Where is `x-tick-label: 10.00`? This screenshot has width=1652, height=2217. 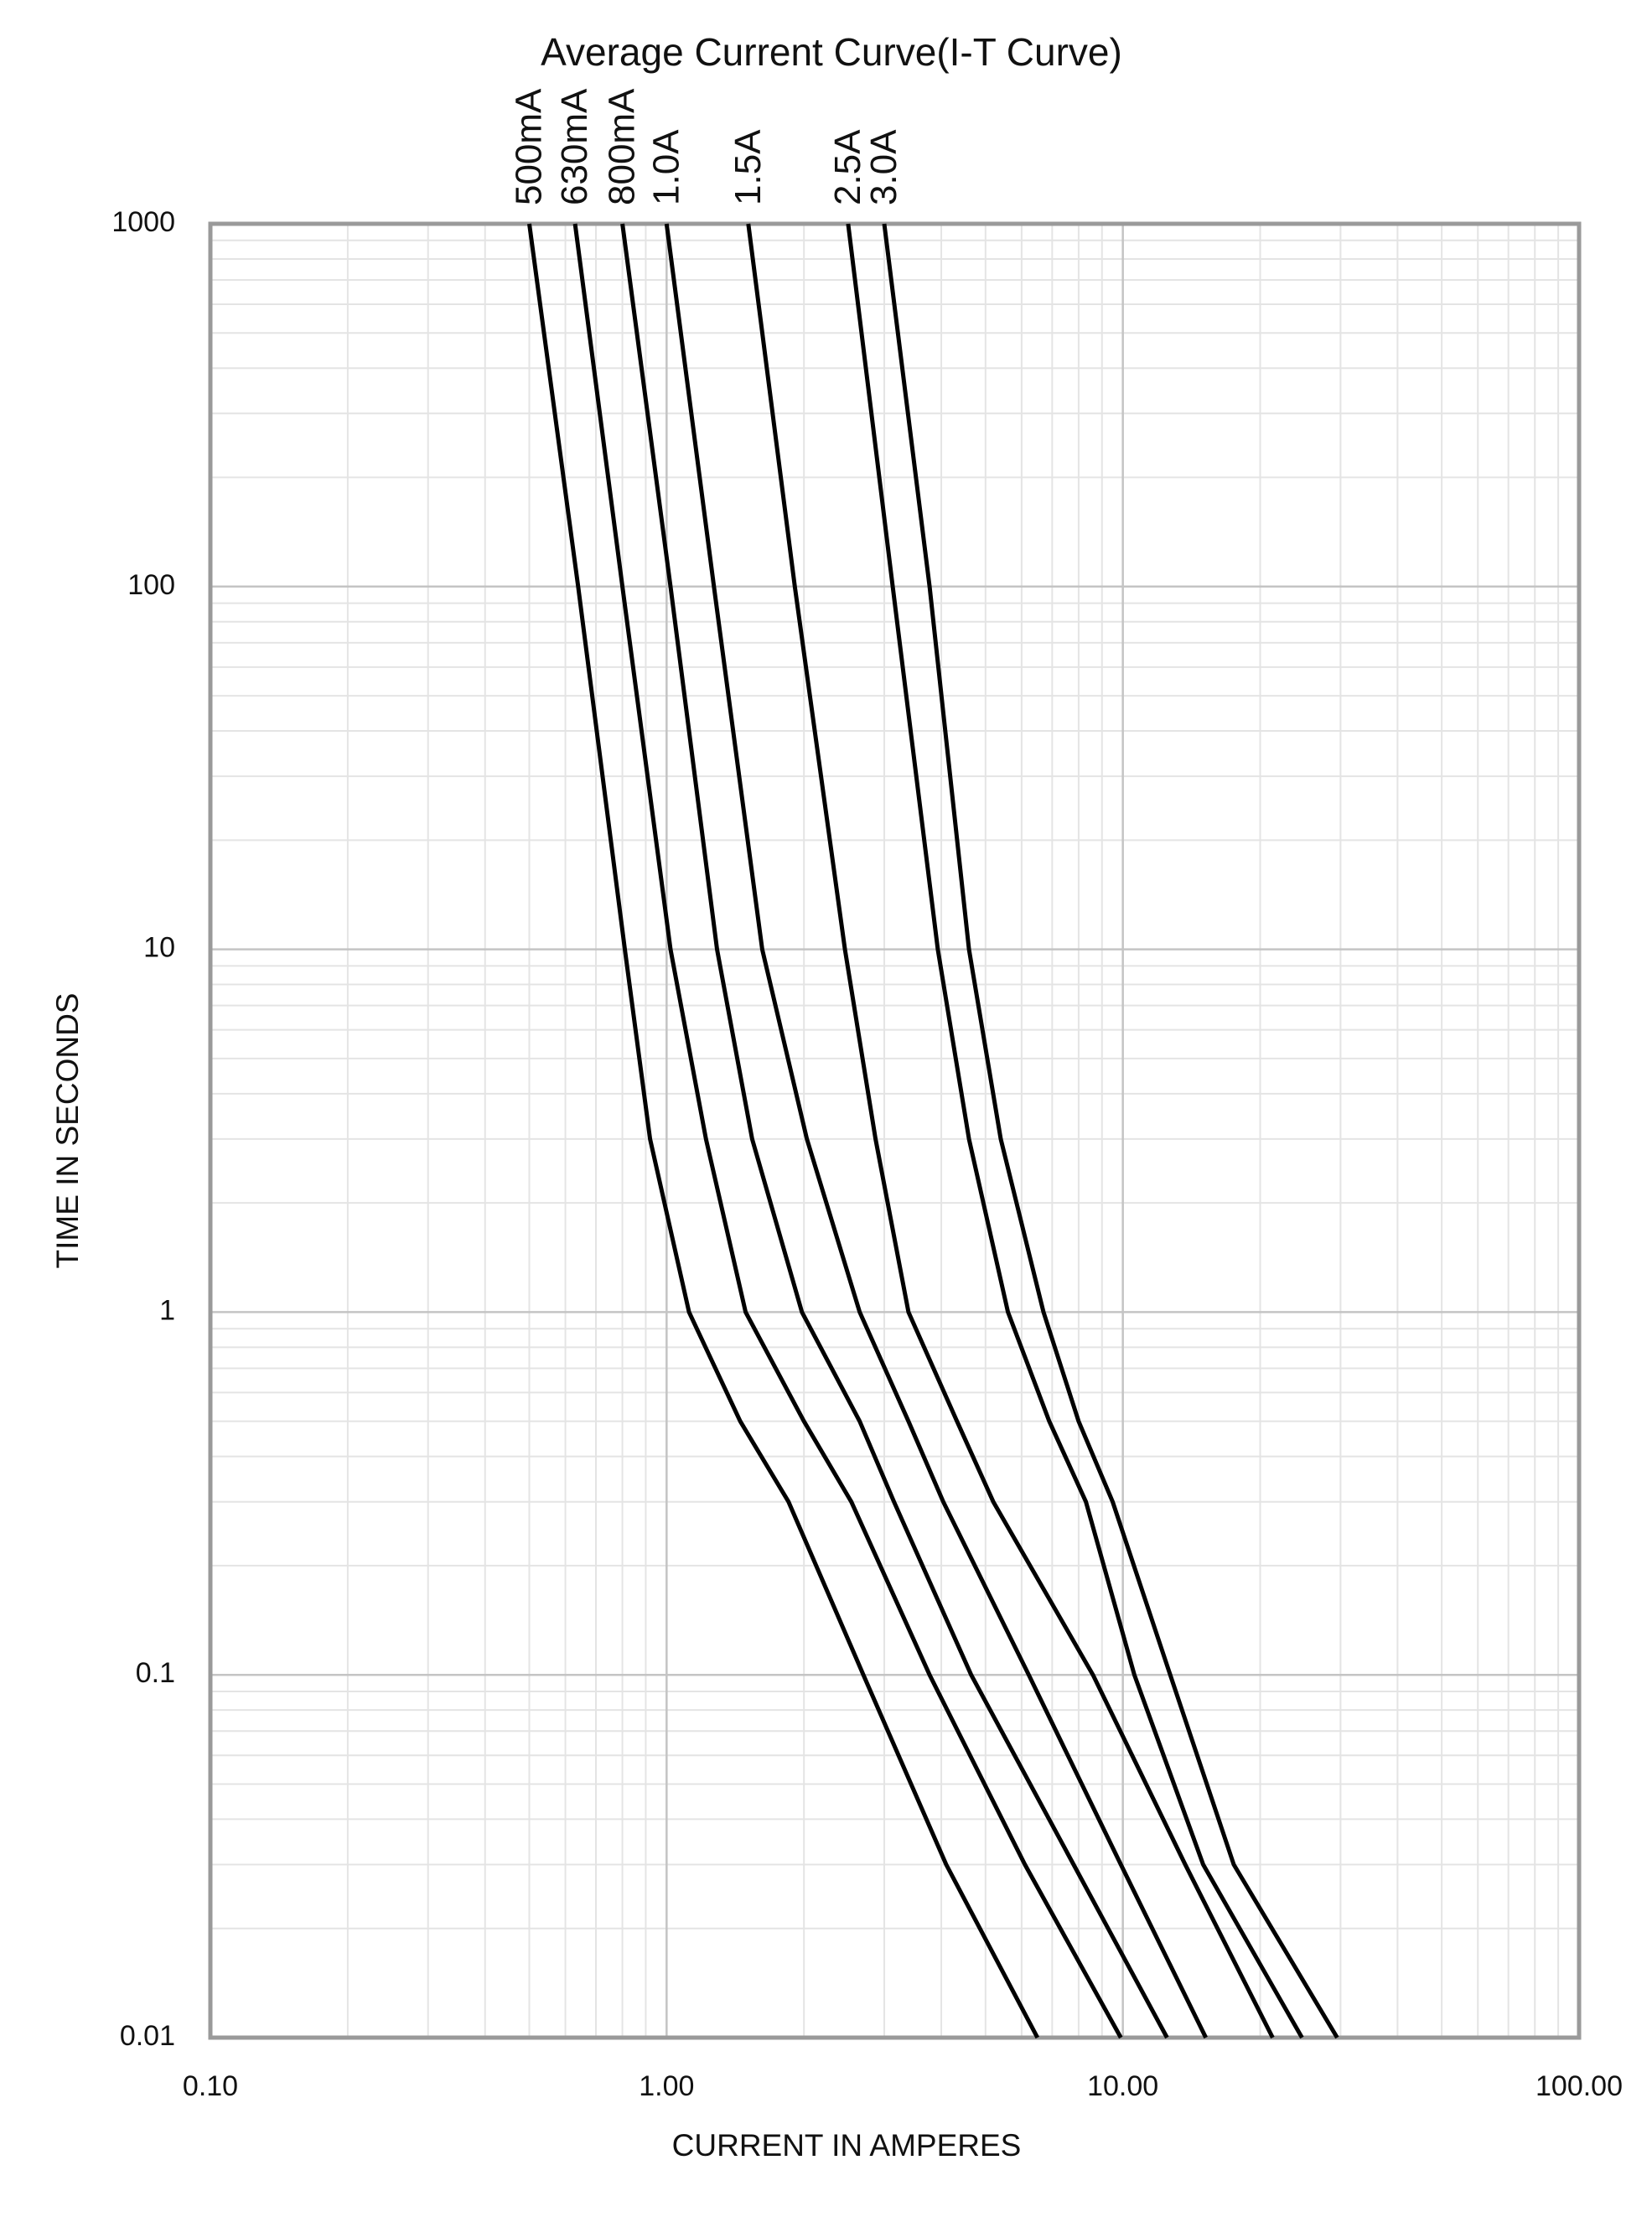 x-tick-label: 10.00 is located at coordinates (1122, 2086).